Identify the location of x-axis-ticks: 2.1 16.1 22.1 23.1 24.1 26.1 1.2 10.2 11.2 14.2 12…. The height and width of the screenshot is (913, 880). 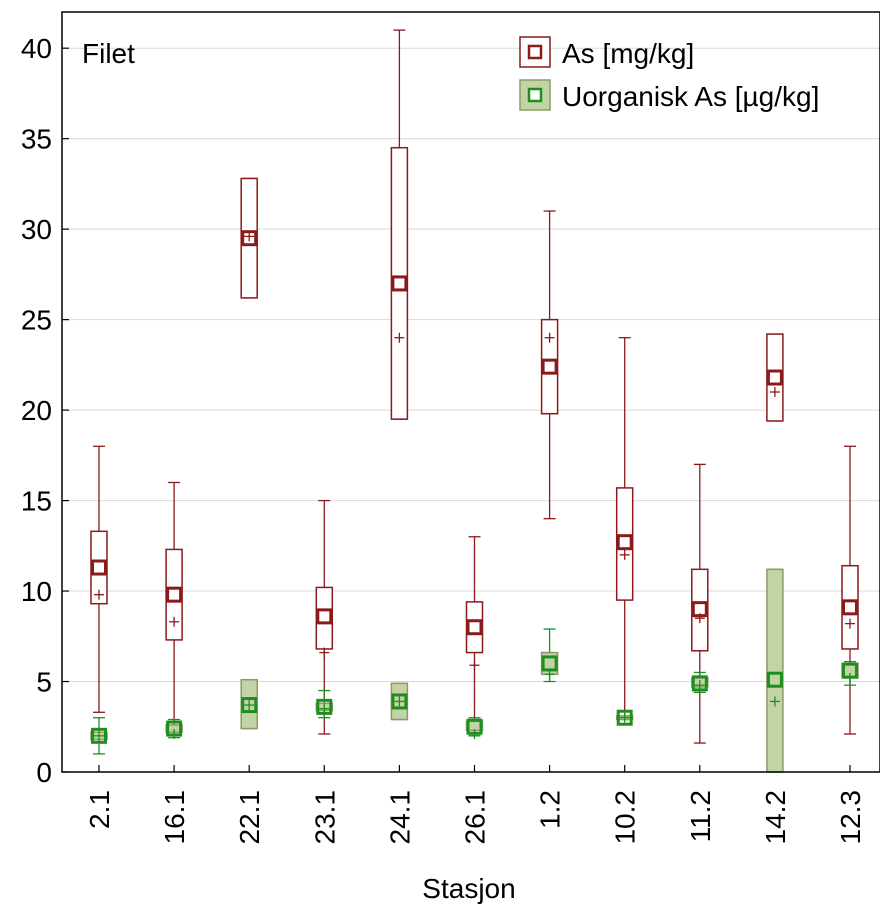
(475, 805).